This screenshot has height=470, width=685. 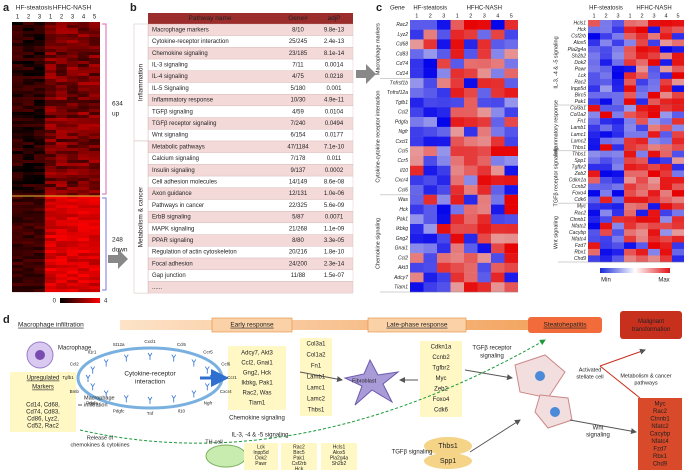 What do you see at coordinates (579, 148) in the screenshot?
I see `gene-label: Thbs1` at bounding box center [579, 148].